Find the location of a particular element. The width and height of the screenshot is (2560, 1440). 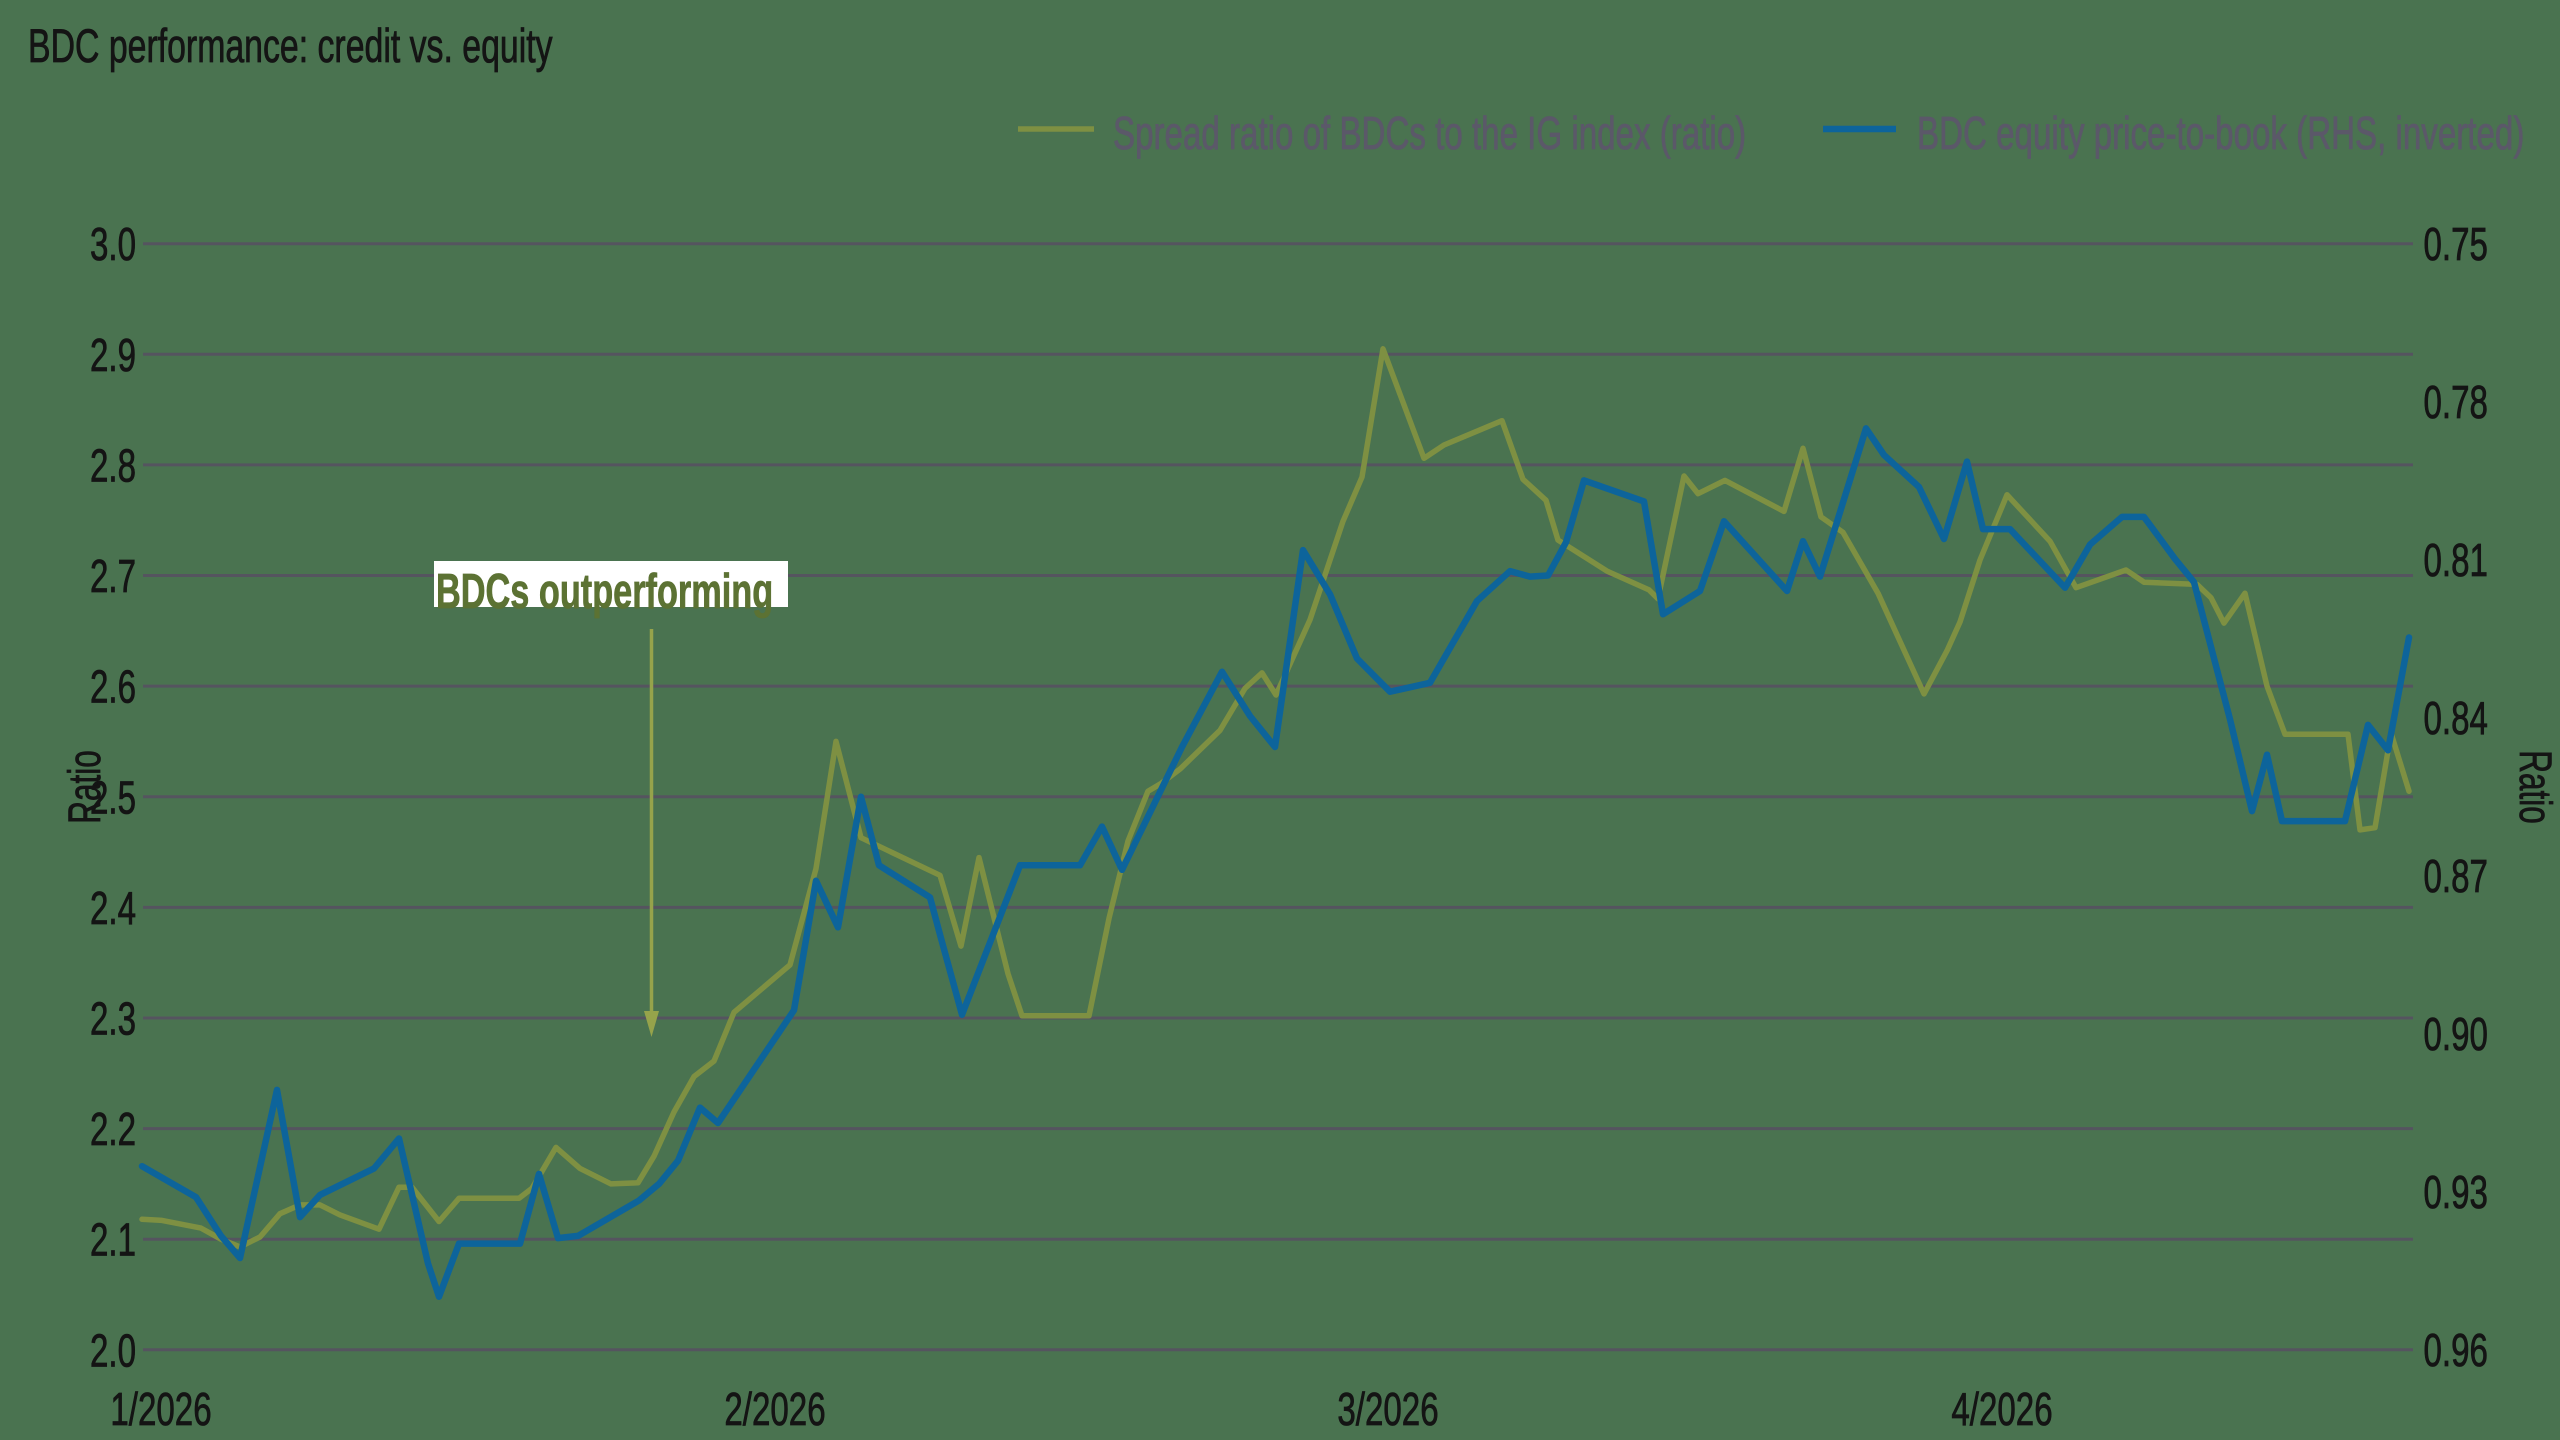

svg-text: 1/2026 is located at coordinates (160, 1410).